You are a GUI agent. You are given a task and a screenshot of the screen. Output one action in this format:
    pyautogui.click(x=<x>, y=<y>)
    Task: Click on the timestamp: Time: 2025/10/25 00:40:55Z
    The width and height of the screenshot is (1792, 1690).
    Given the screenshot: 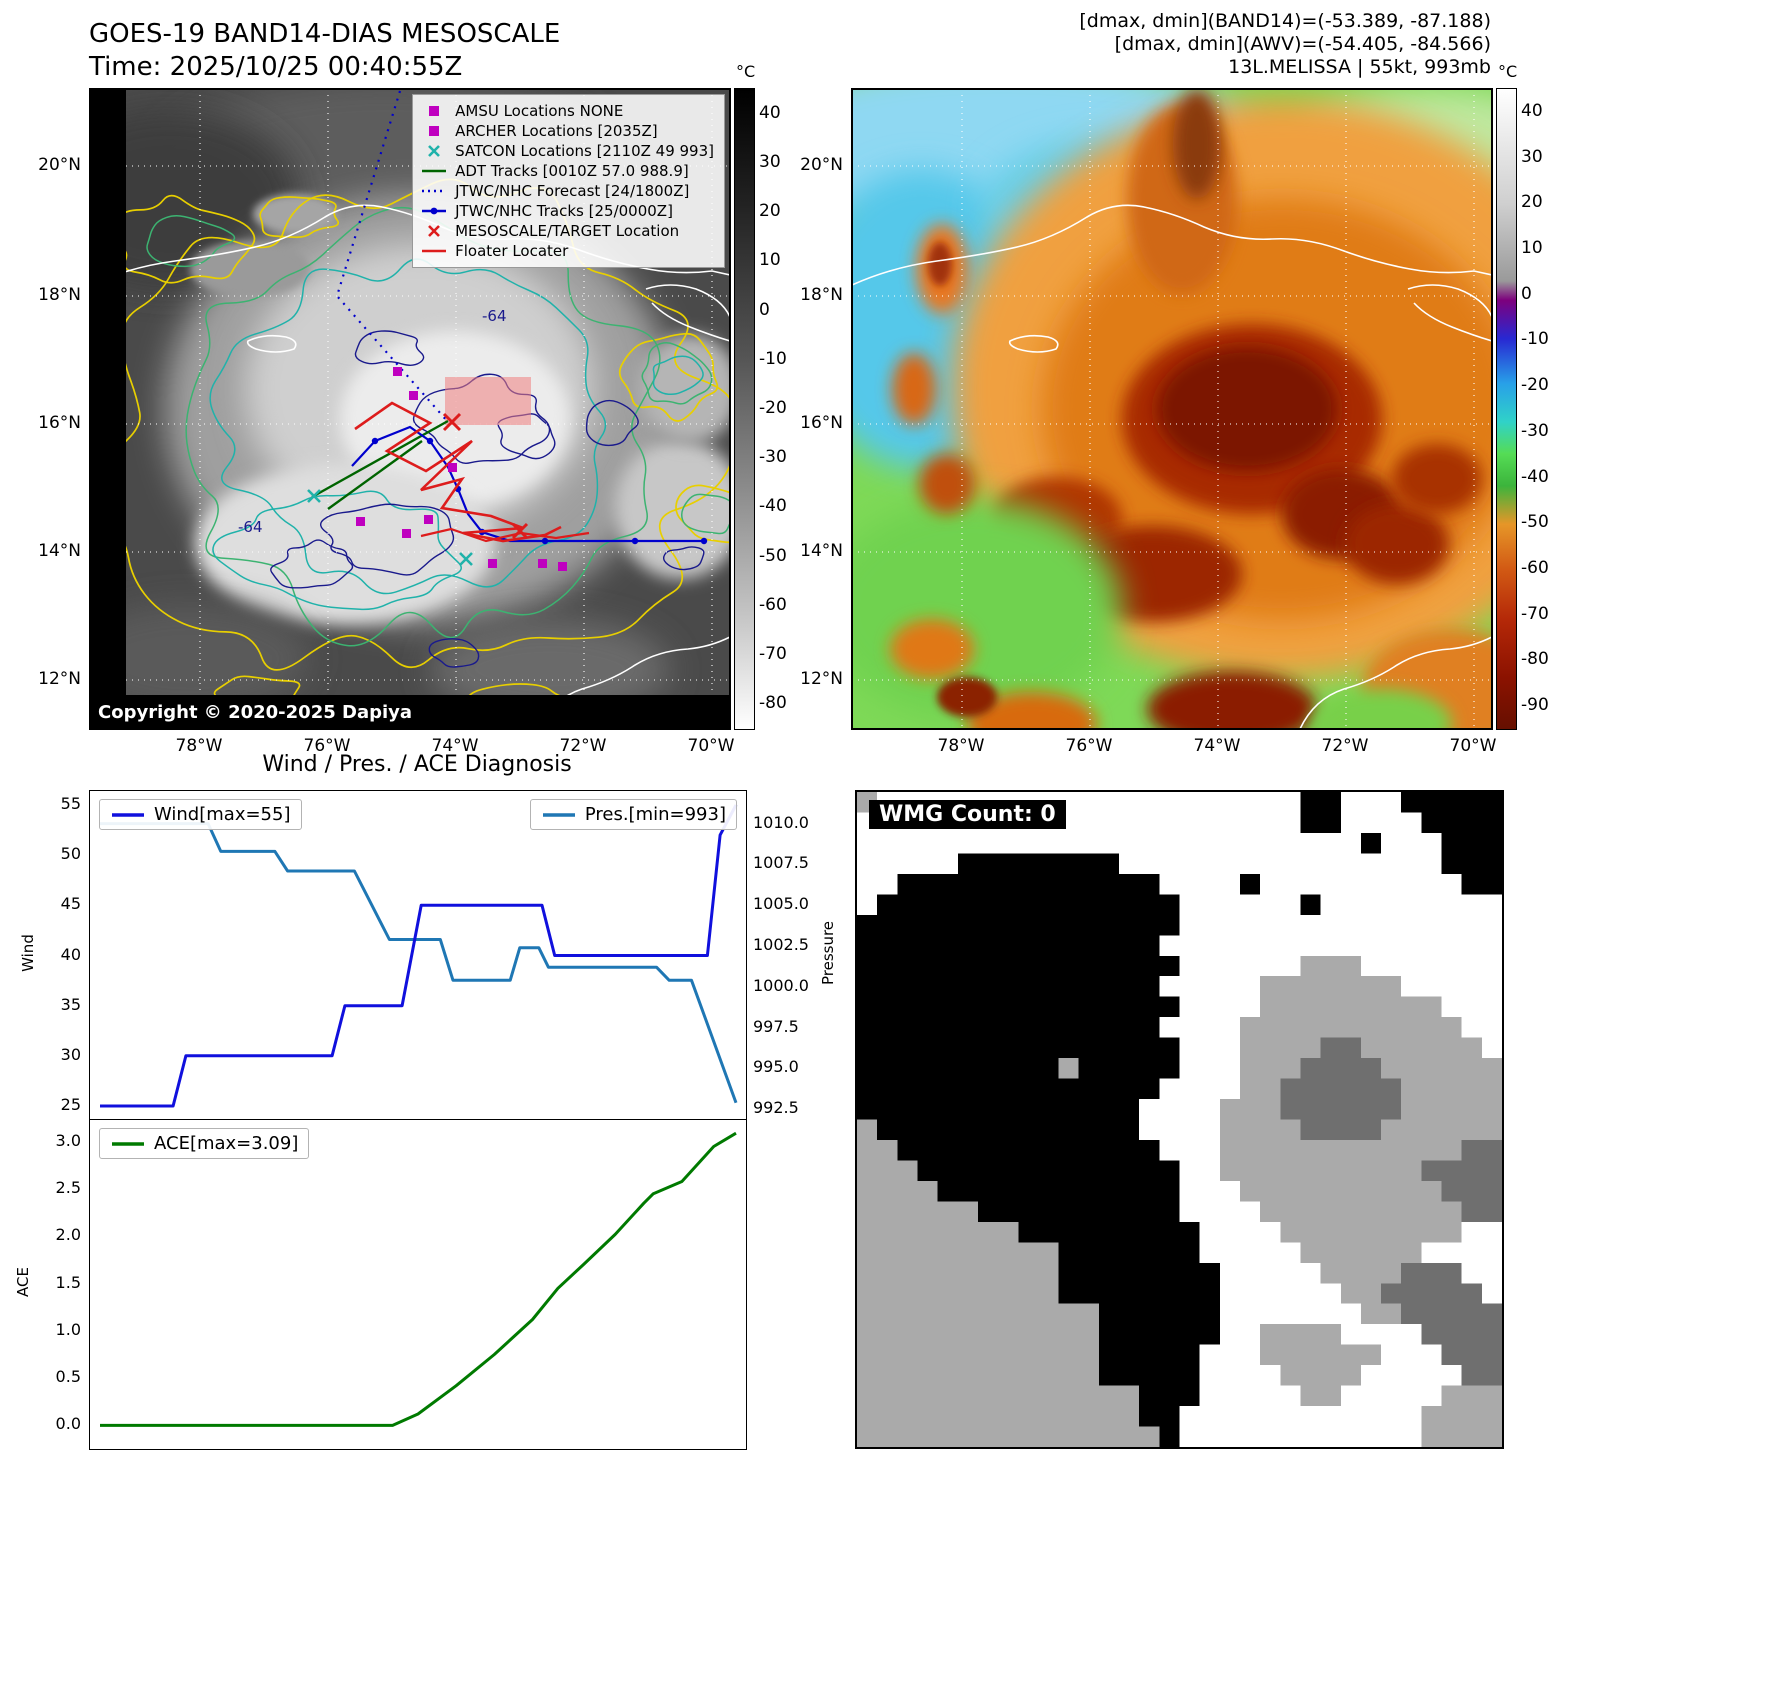 What is the action you would take?
    pyautogui.click(x=276, y=67)
    